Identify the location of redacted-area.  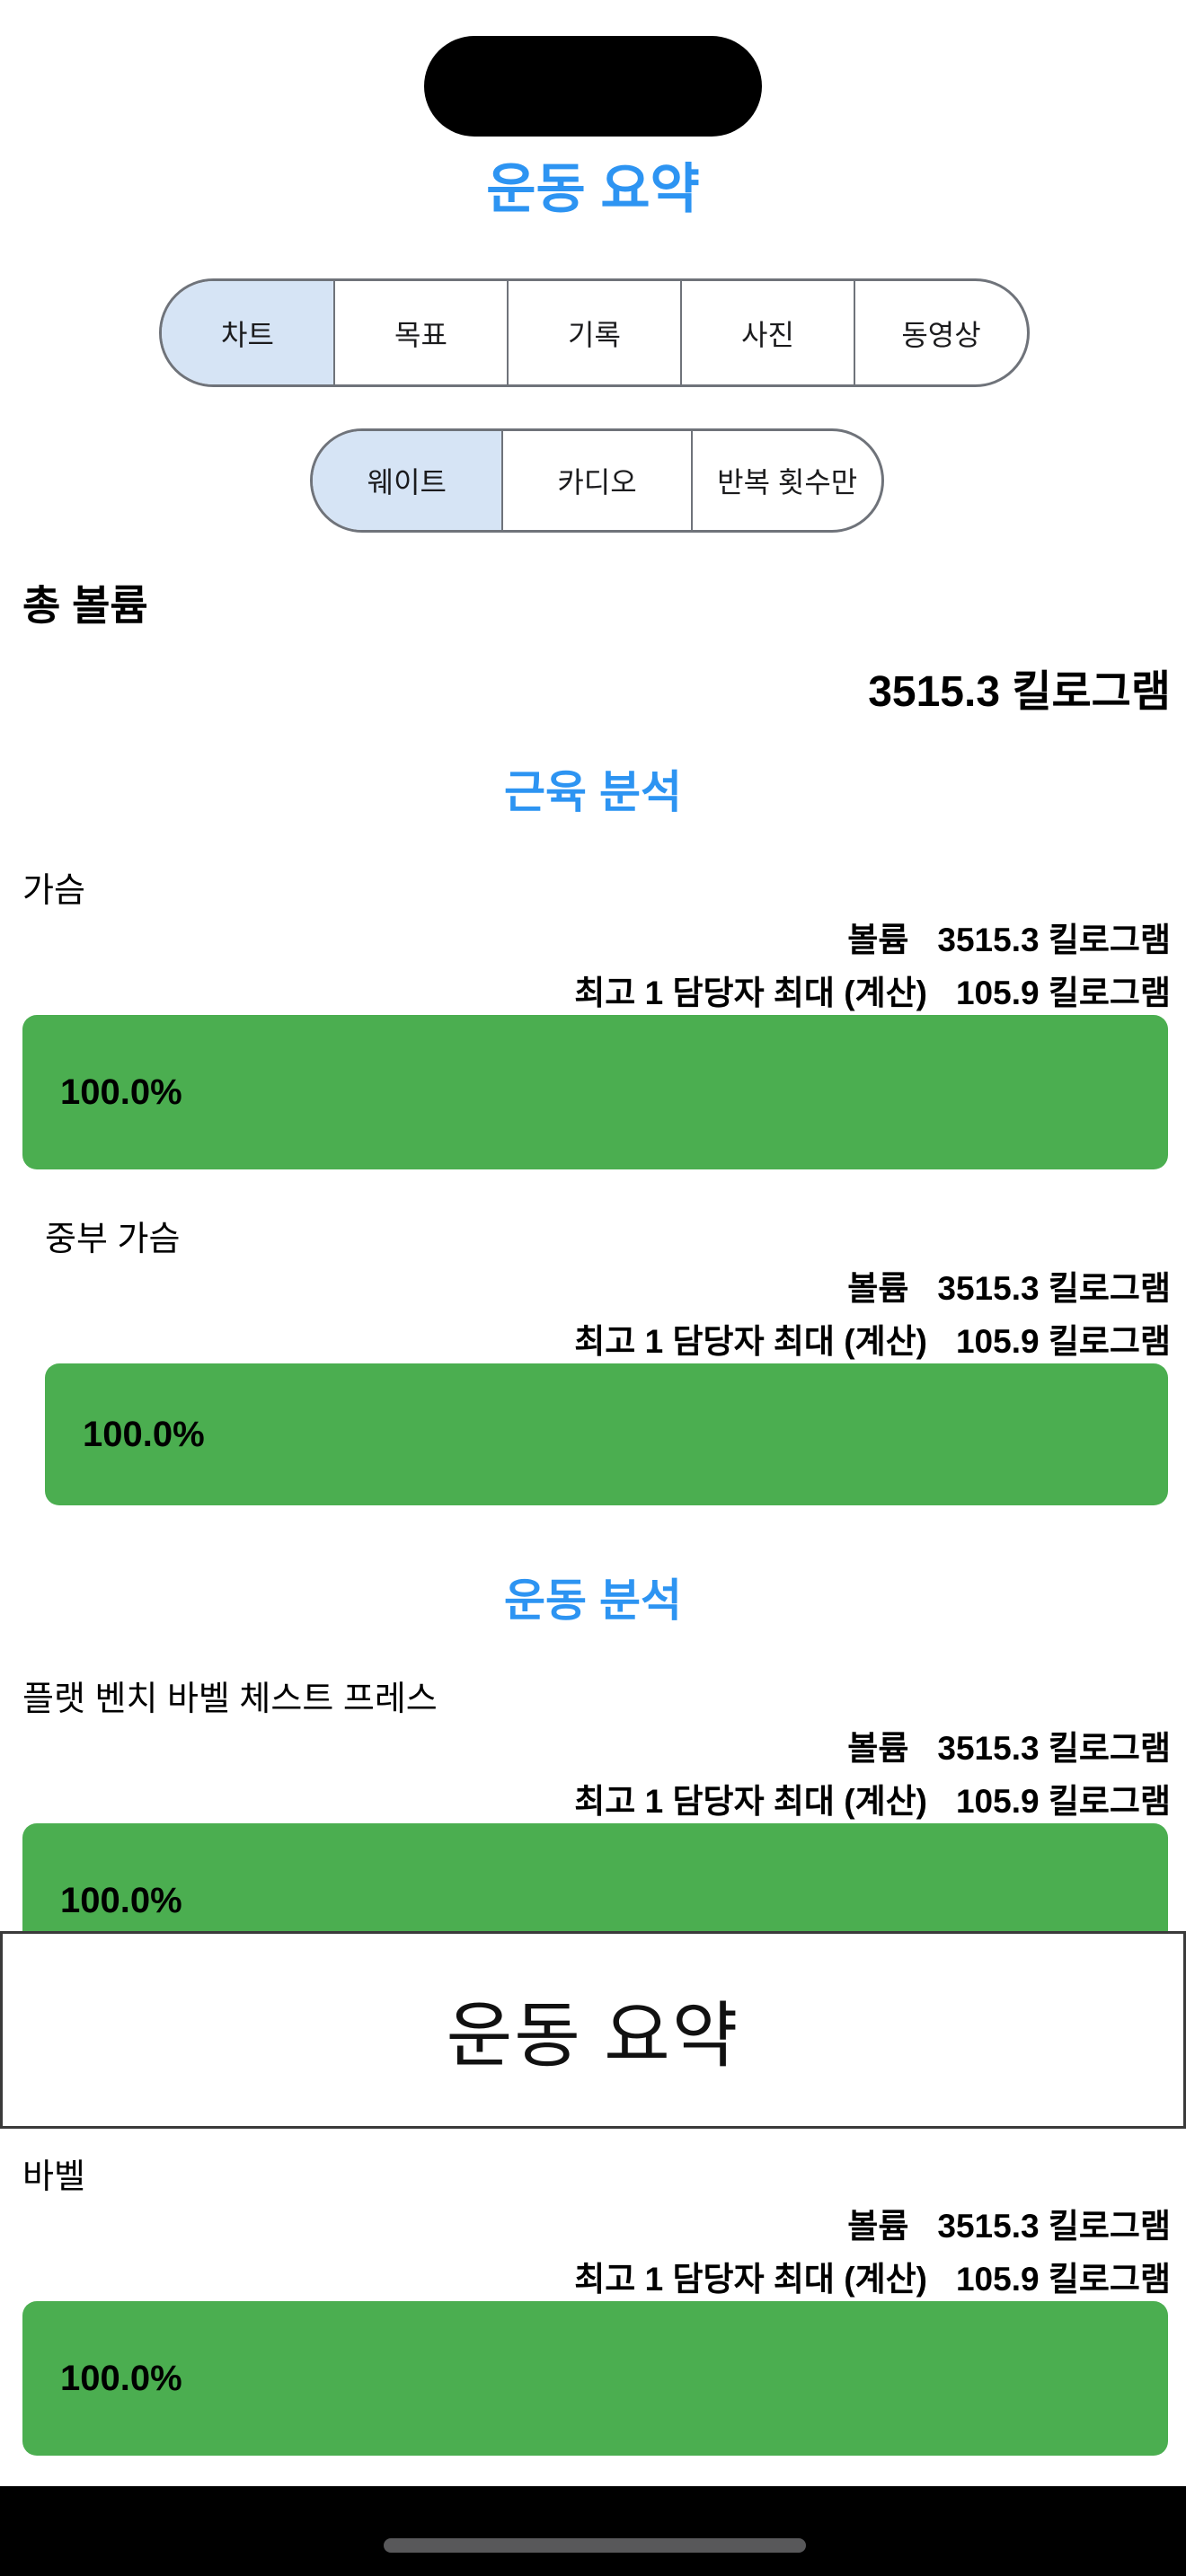
(593, 86).